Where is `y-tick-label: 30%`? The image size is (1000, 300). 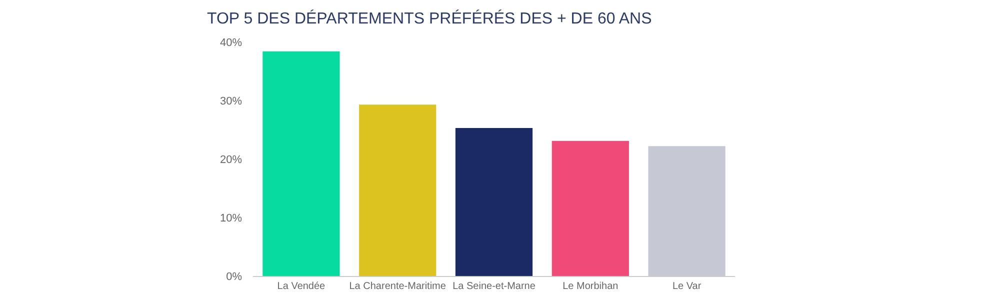
y-tick-label: 30% is located at coordinates (231, 101).